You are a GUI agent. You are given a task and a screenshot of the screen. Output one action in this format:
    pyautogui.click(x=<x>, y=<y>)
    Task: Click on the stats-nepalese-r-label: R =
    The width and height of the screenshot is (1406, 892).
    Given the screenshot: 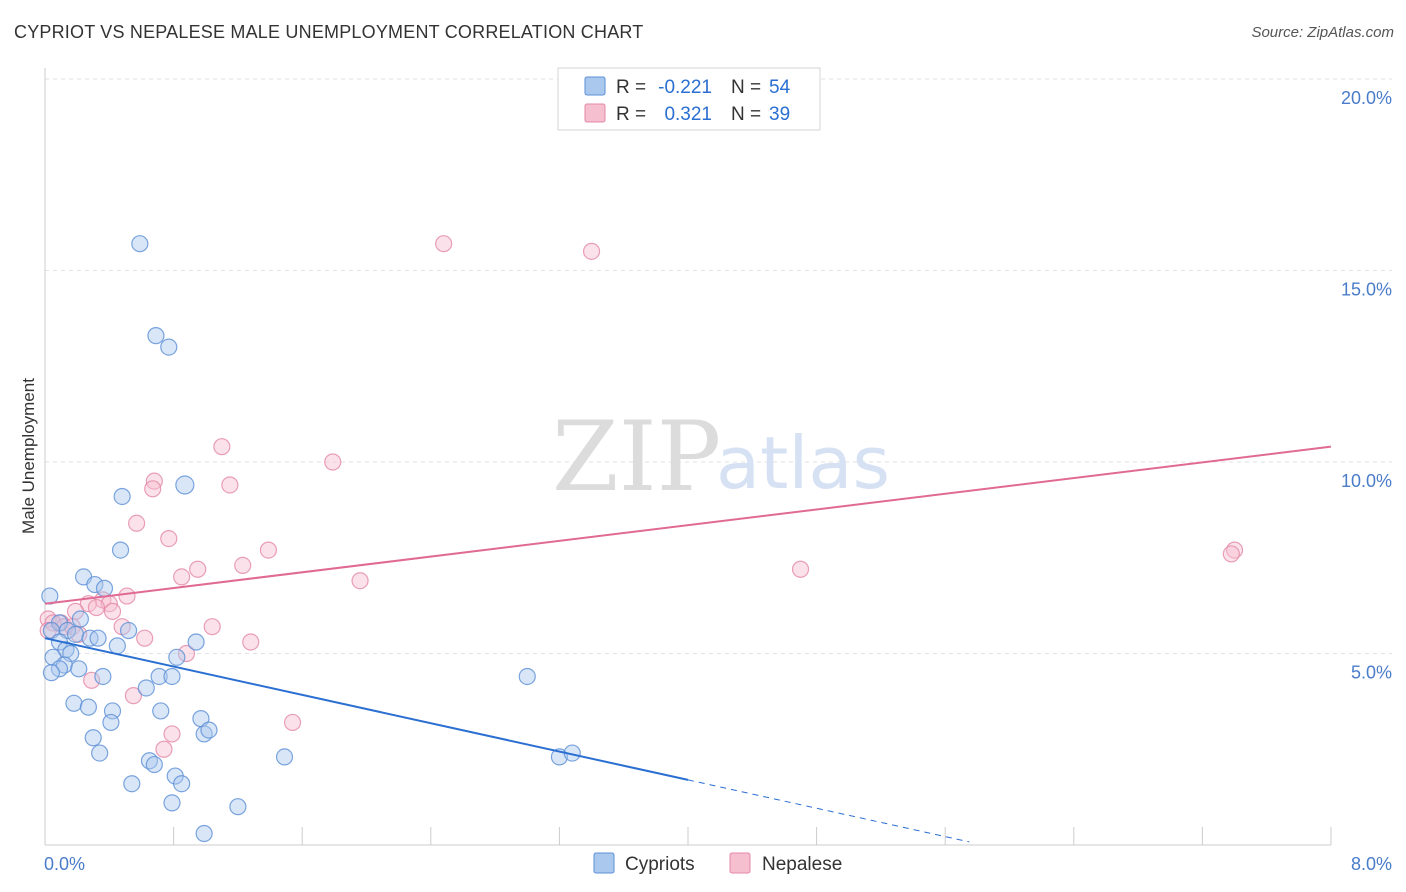 What is the action you would take?
    pyautogui.click(x=631, y=114)
    